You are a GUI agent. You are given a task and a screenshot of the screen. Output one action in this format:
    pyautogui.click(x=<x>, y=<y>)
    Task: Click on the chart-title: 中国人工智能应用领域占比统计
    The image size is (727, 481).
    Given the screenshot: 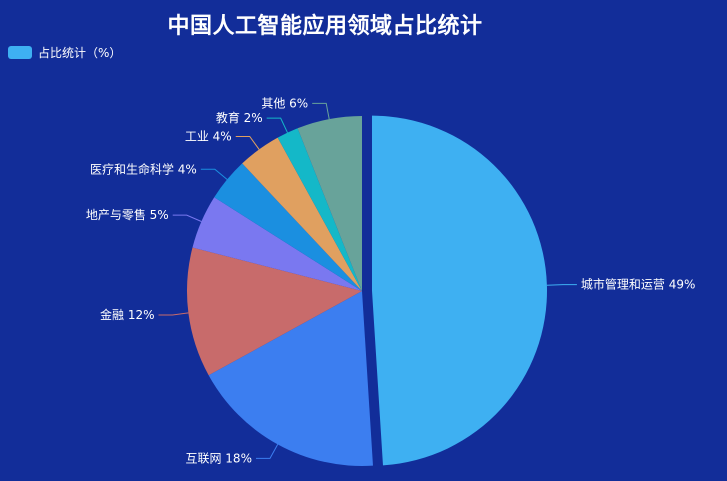 What is the action you would take?
    pyautogui.click(x=325, y=26)
    